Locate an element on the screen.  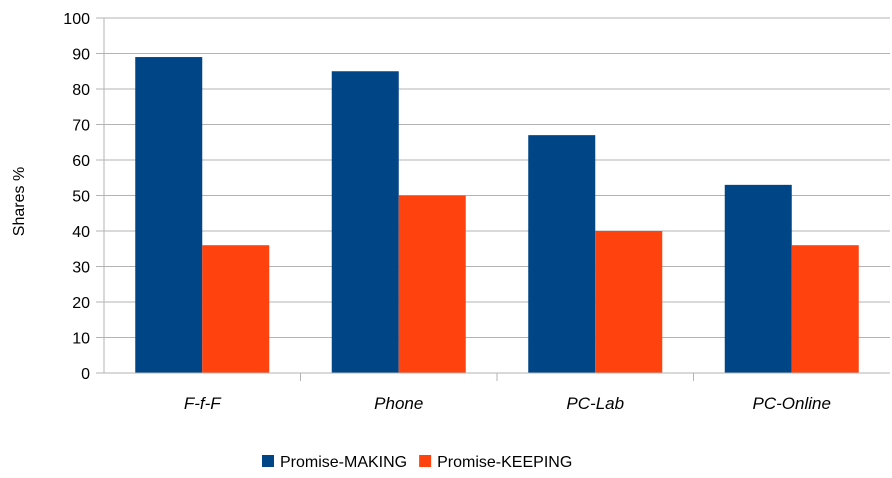
y-tick-label: 70 is located at coordinates (81, 126).